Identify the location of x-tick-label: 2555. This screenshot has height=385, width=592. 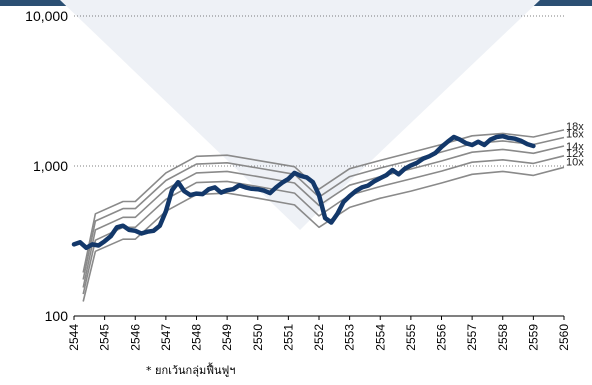
(411, 337).